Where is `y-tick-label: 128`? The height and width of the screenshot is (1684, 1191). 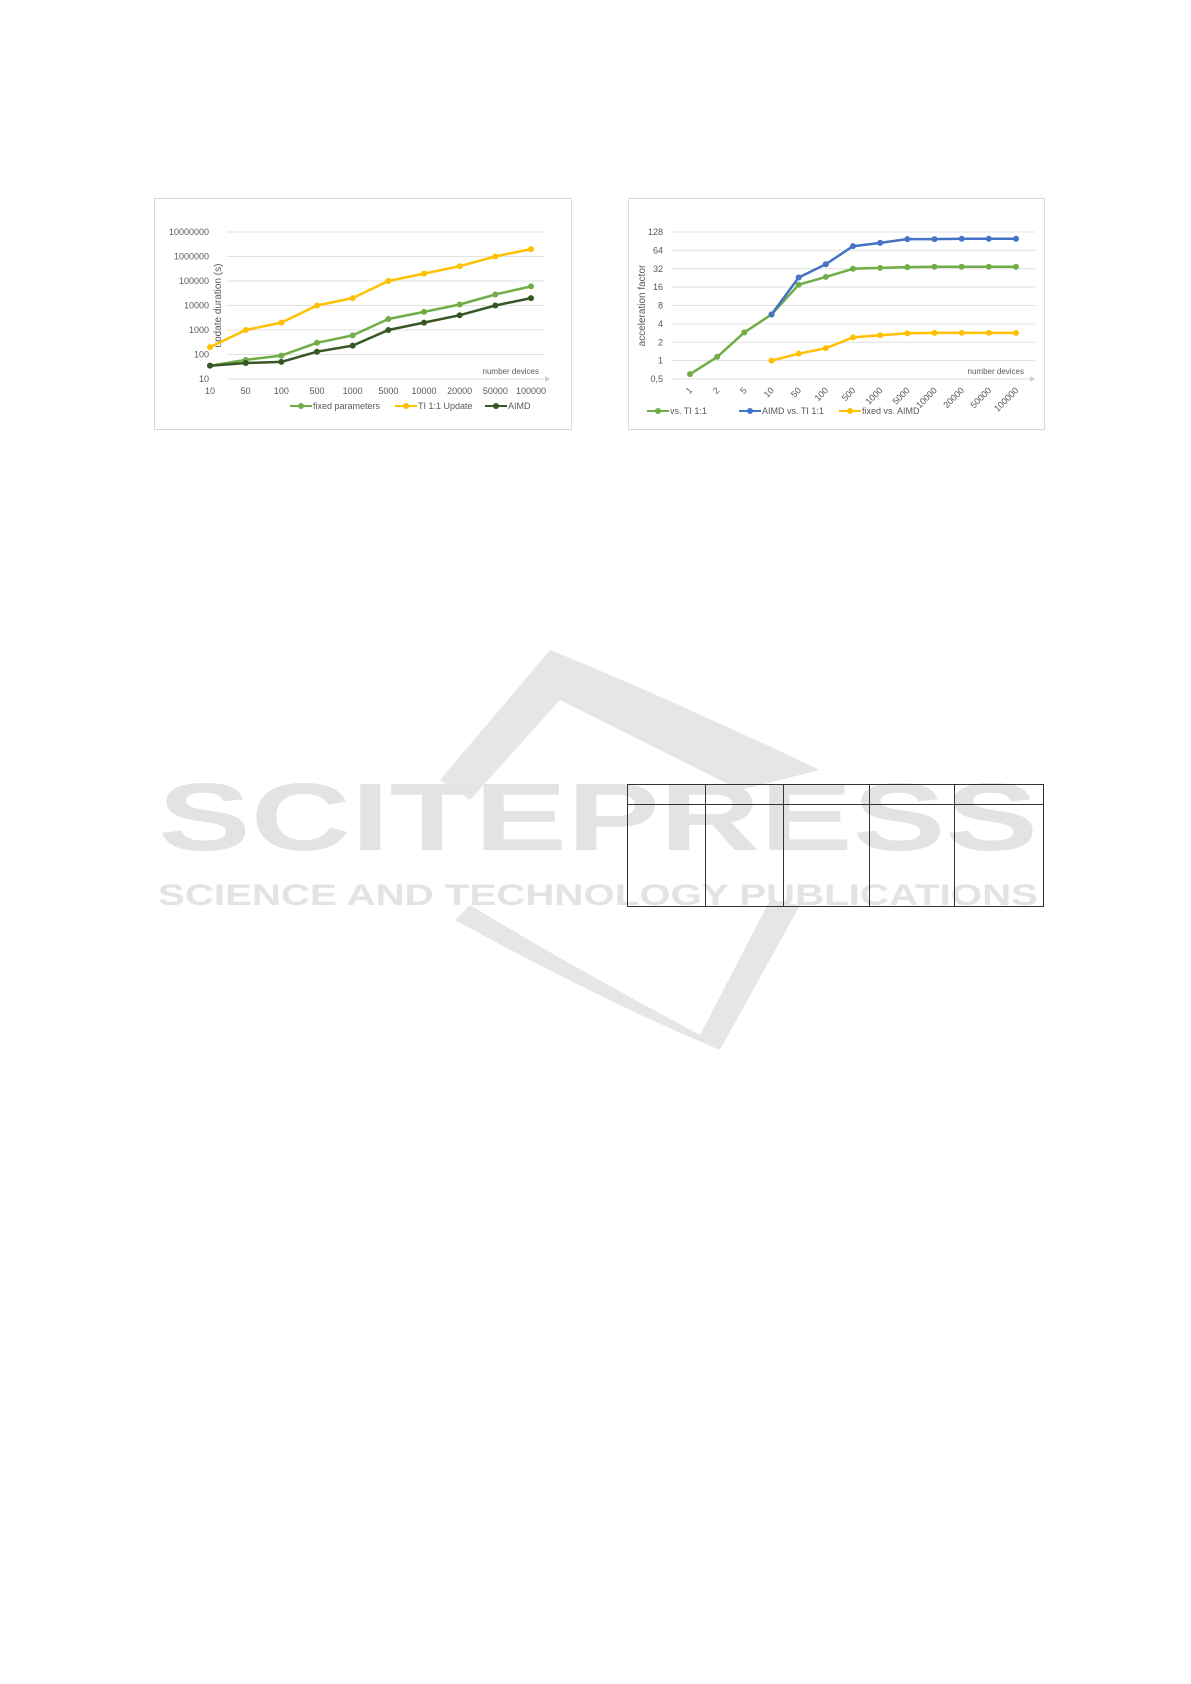 y-tick-label: 128 is located at coordinates (655, 232).